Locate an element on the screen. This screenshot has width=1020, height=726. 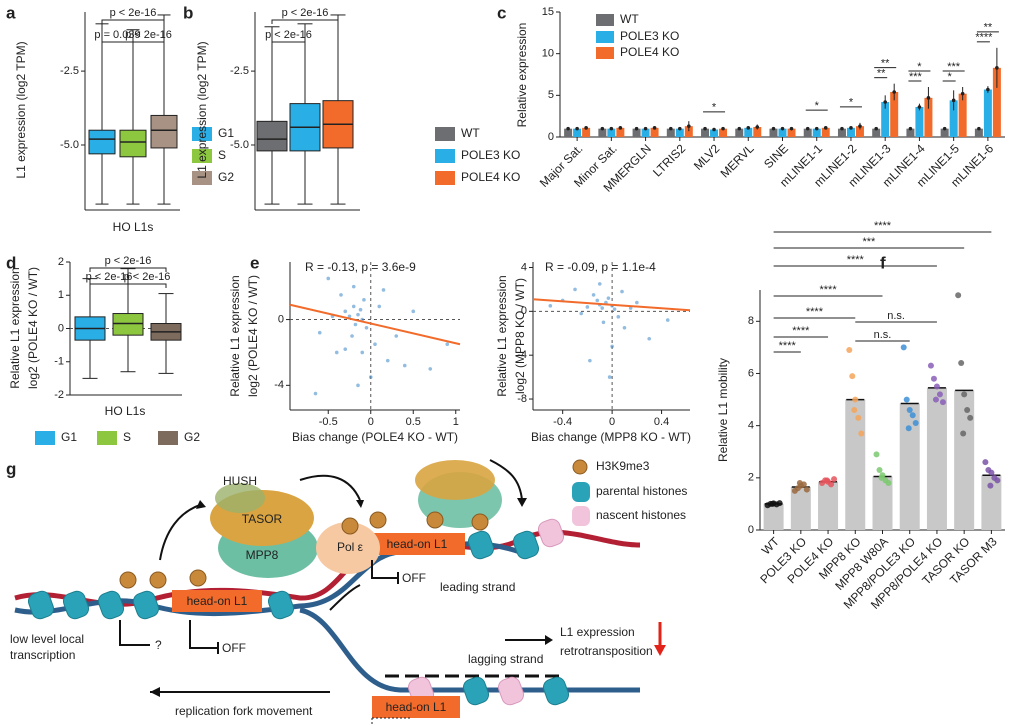
tasor-label: TASOR is located at coordinates (262, 519).